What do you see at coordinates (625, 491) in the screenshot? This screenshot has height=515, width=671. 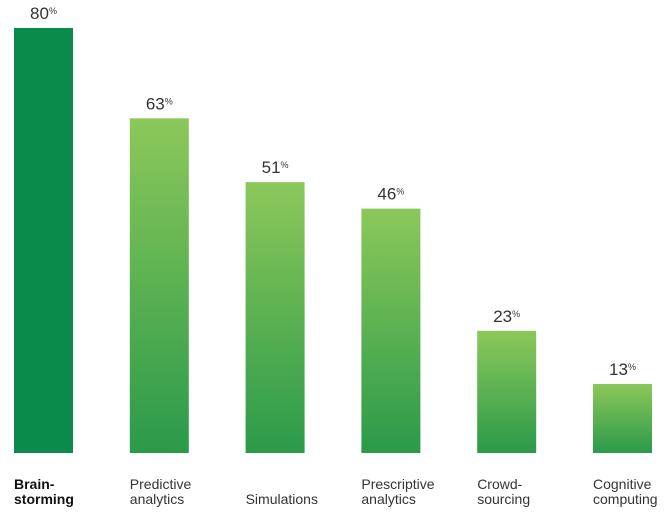 I see `category-label-5: Cognitive computing` at bounding box center [625, 491].